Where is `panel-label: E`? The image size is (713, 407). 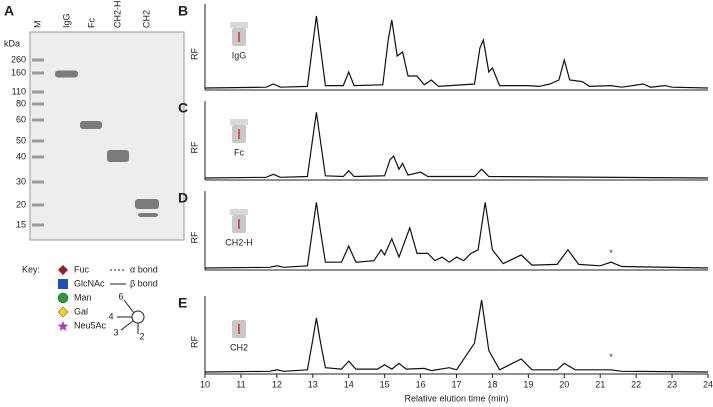 panel-label: E is located at coordinates (182, 303).